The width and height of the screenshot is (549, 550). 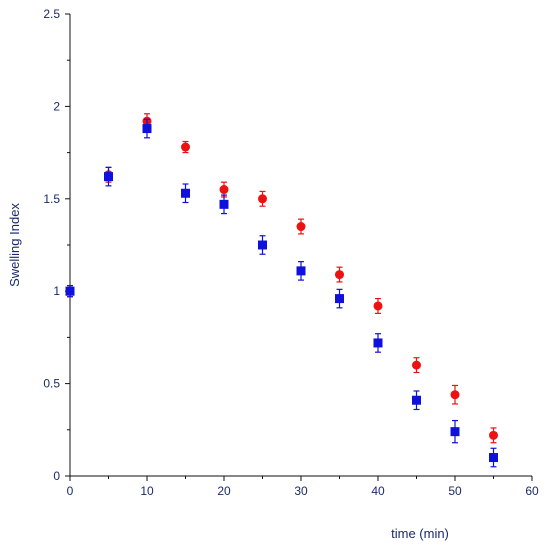 I want to click on x-tick-label: 20, so click(x=224, y=491).